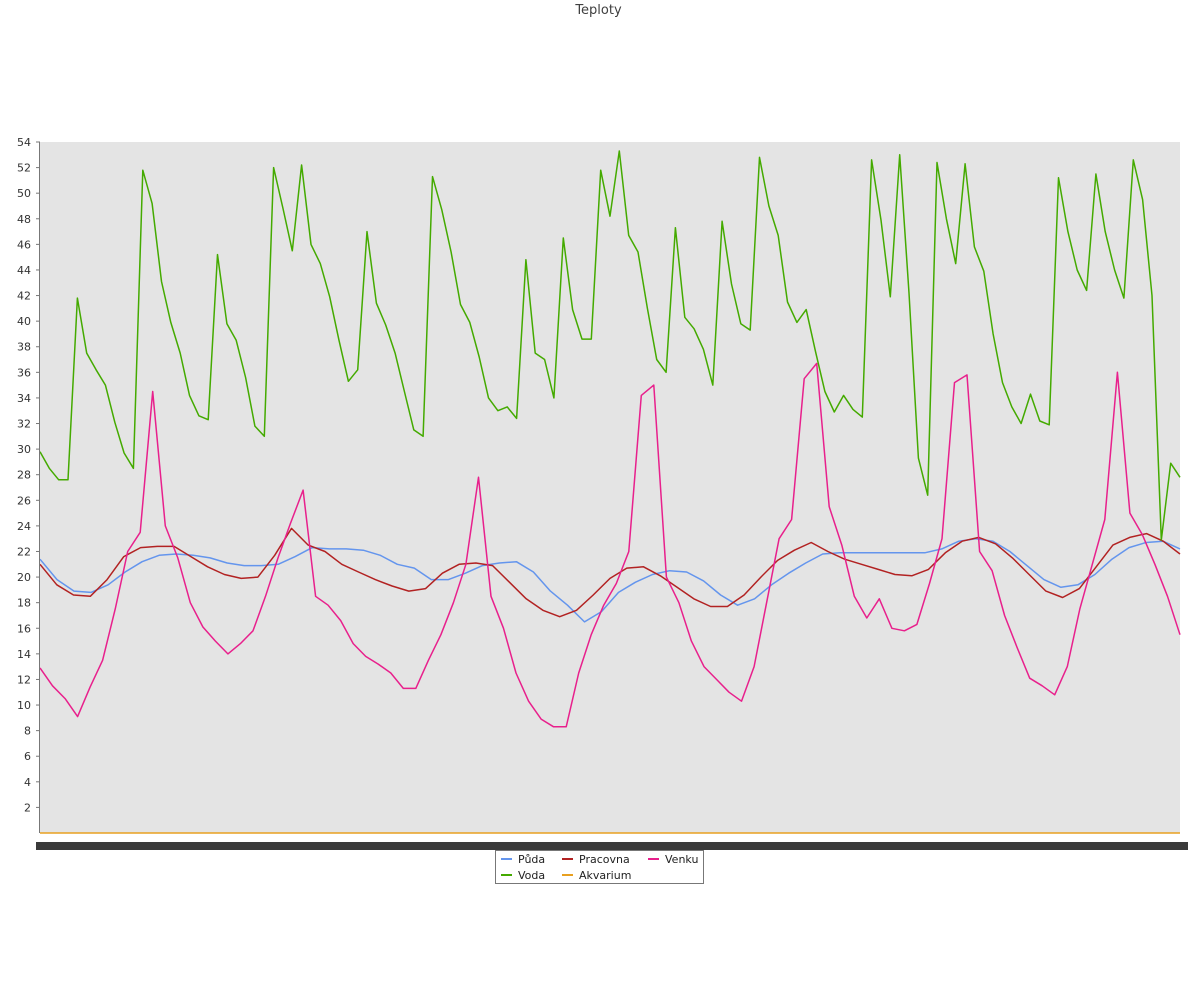 The height and width of the screenshot is (1000, 1200). I want to click on y-tick-label: 30, so click(24, 449).